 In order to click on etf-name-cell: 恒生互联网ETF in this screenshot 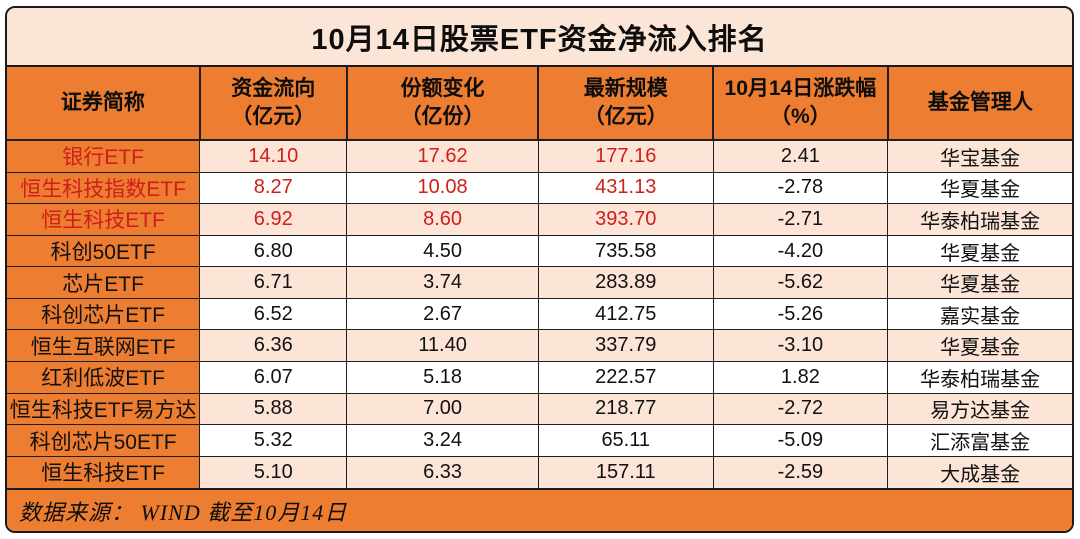, I will do `click(104, 346)`.